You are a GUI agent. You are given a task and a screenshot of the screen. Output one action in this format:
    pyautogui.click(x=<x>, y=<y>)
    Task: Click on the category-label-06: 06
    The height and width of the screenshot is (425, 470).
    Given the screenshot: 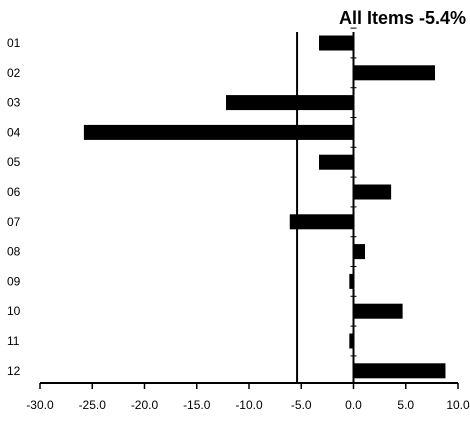 What is the action you would take?
    pyautogui.click(x=14, y=192)
    